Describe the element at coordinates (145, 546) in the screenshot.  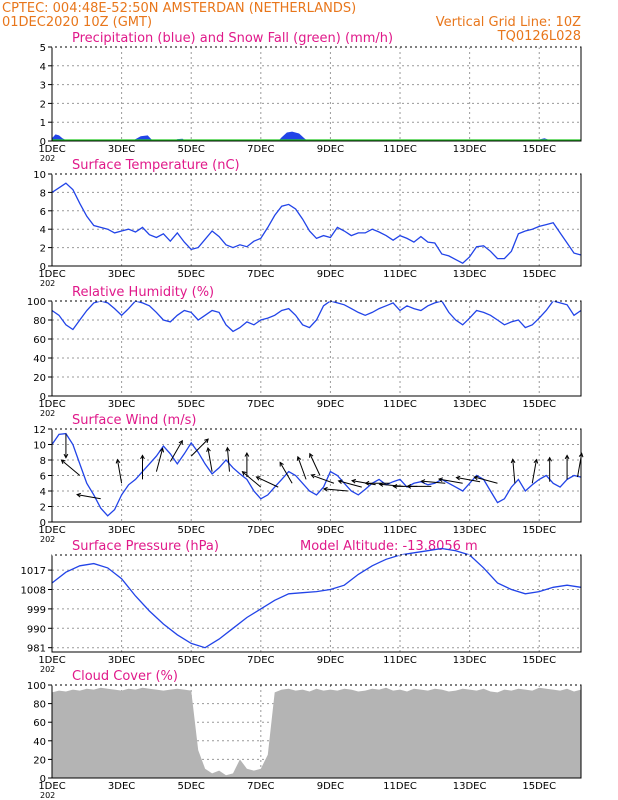
I see `panel-title: Surface Pressure (hPa)` at that location.